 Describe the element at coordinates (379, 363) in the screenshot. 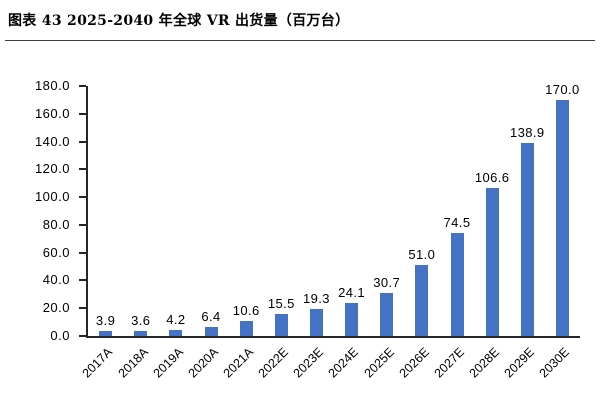

I see `x-axis-label: 2025E` at that location.